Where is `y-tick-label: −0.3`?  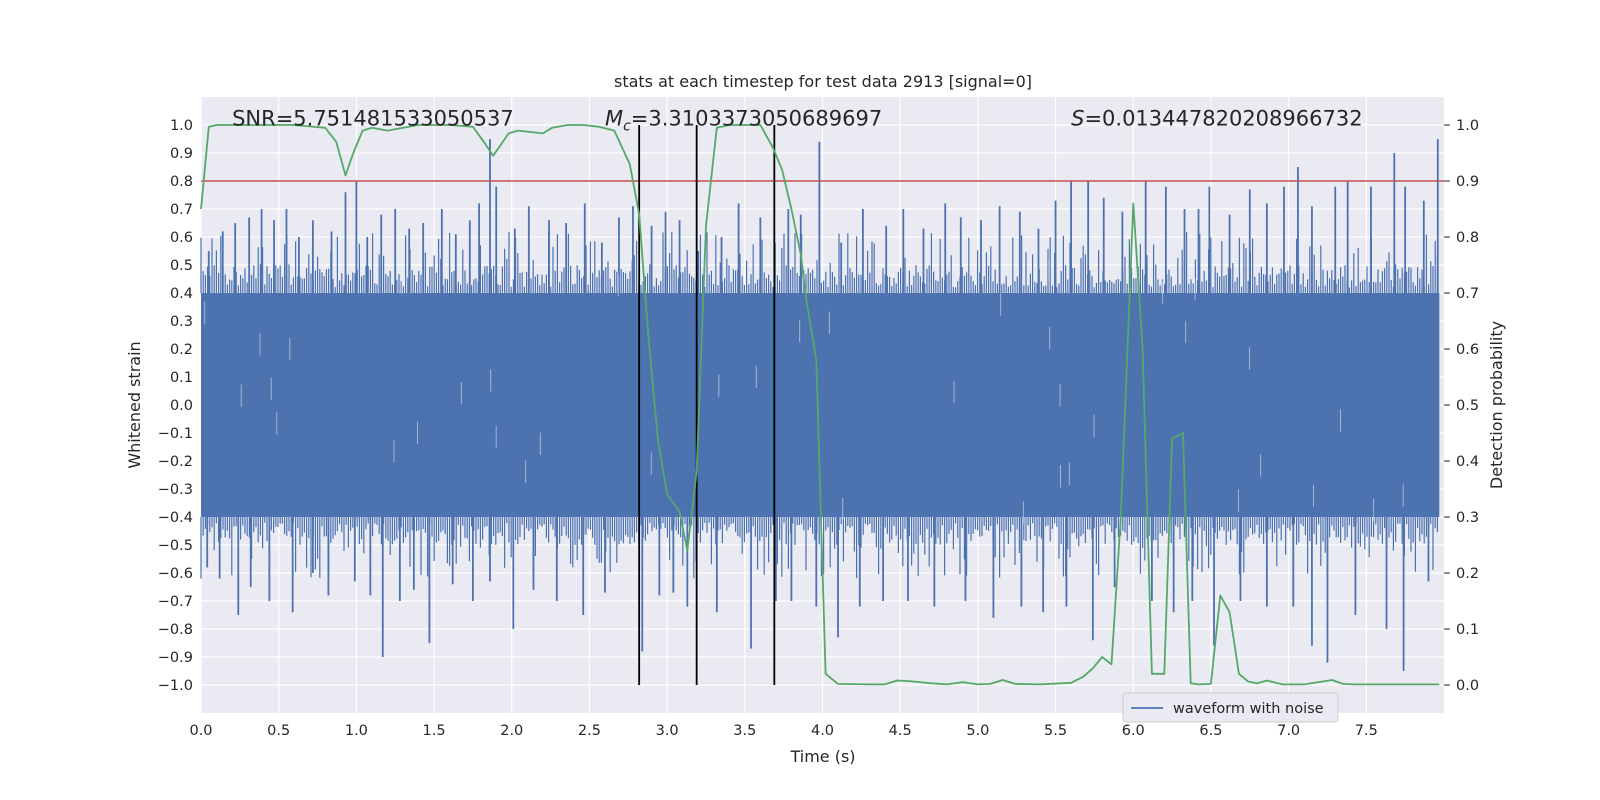
y-tick-label: −0.3 is located at coordinates (175, 490).